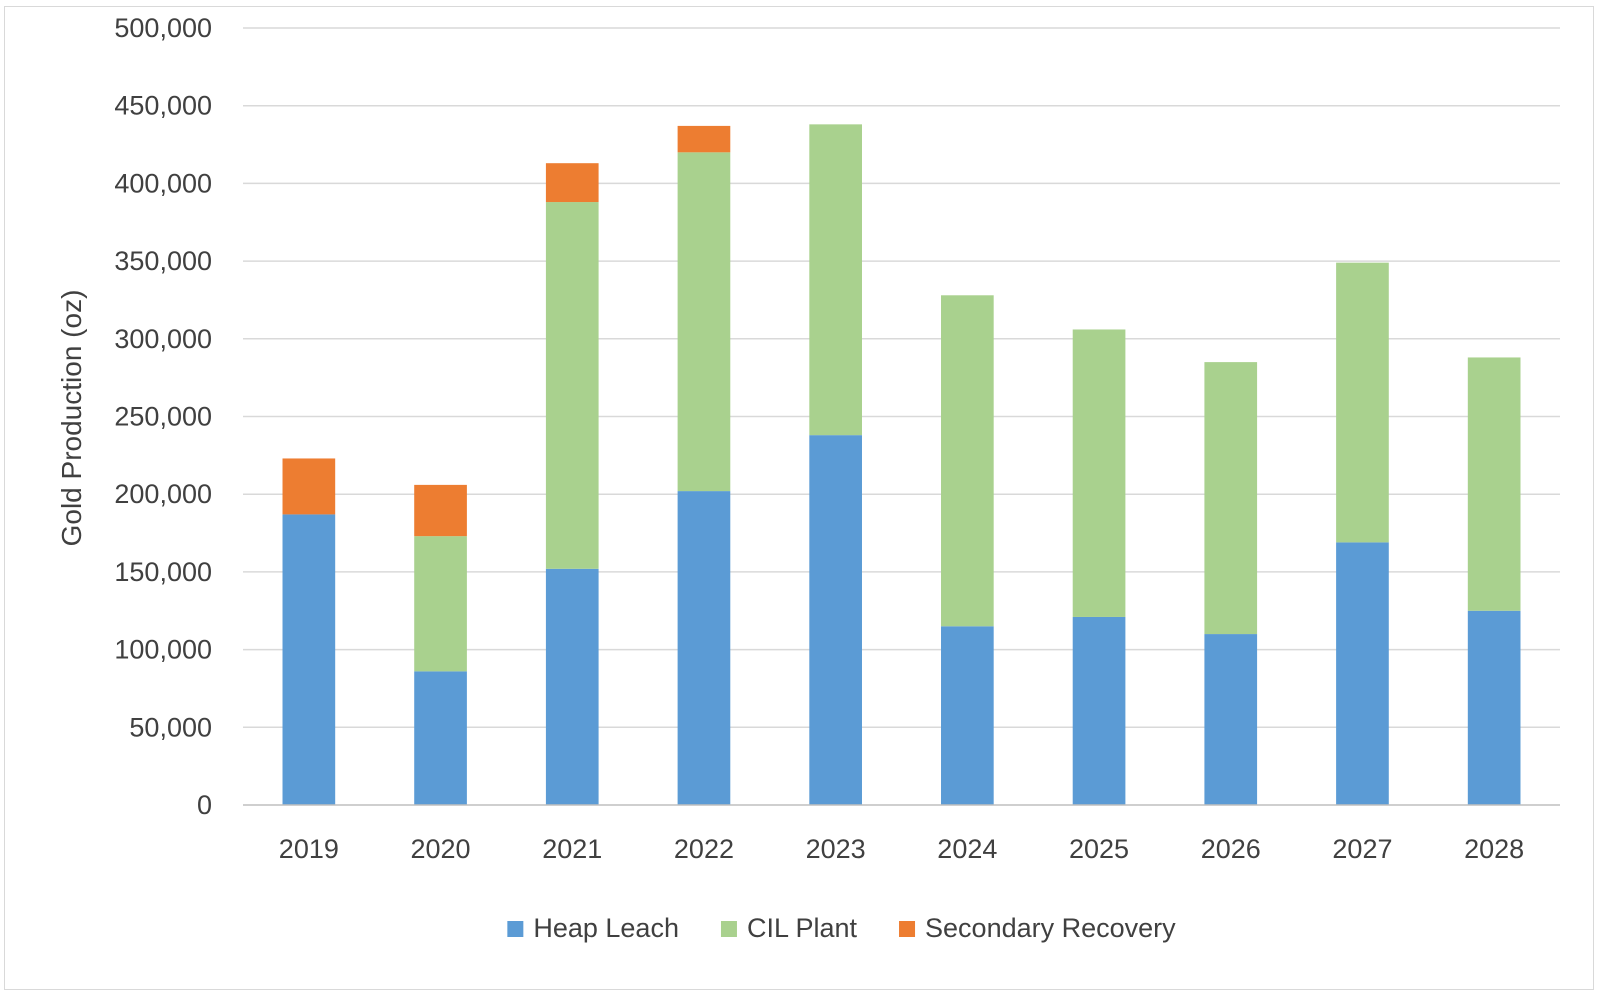  I want to click on bar-cil-plant-2024, so click(967, 461).